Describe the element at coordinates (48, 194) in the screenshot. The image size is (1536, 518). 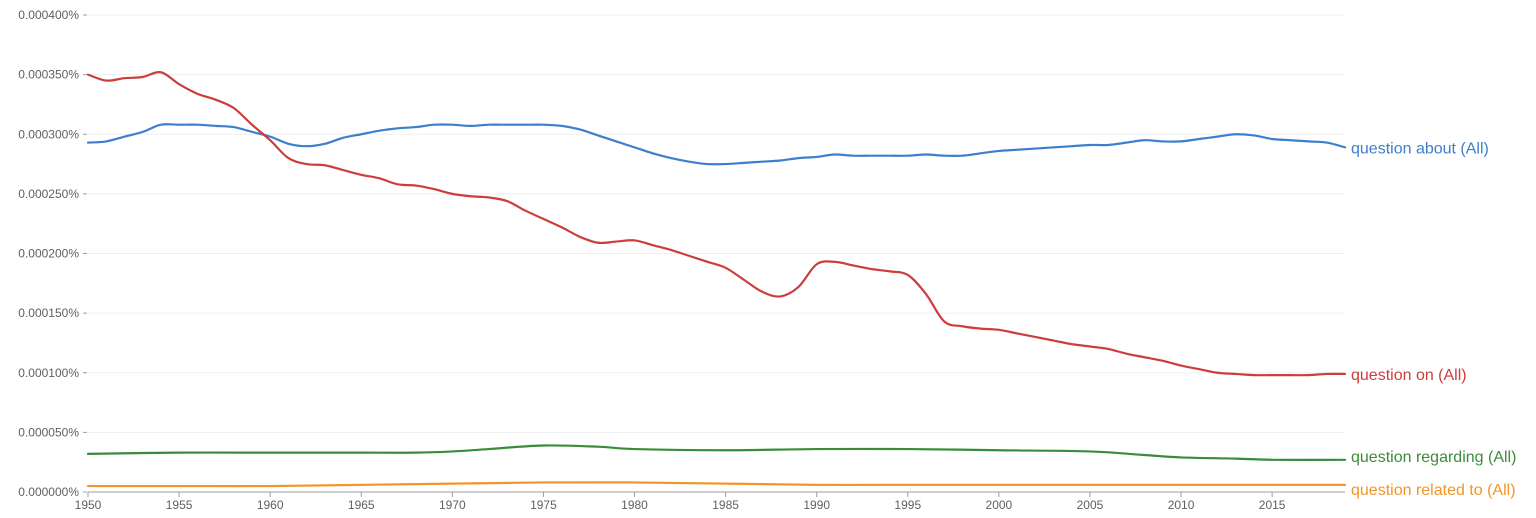
I see `y-tick-label: 0.000250%` at that location.